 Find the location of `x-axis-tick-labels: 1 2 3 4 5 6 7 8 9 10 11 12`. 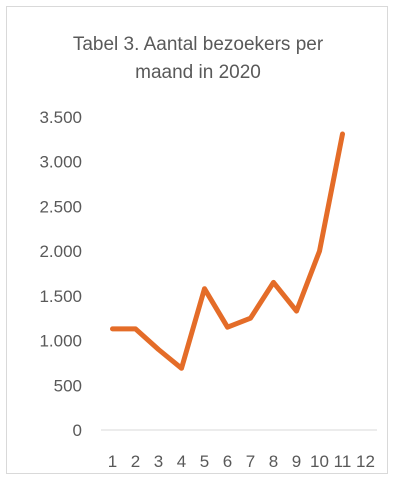

x-axis-tick-labels: 1 2 3 4 5 6 7 8 9 10 11 12 is located at coordinates (241, 461).